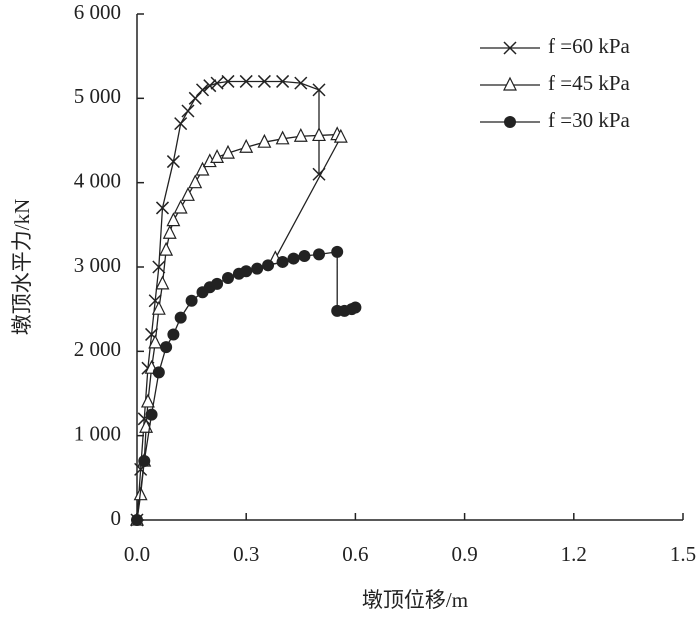 This screenshot has height=624, width=700. I want to click on y-tick-label: 0, so click(116, 518).